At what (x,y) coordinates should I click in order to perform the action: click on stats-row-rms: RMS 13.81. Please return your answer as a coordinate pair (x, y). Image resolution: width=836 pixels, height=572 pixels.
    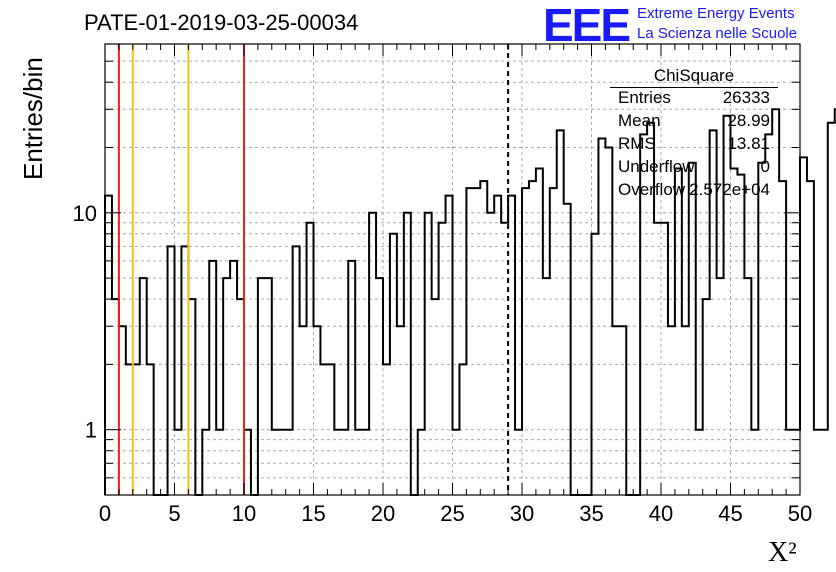
    Looking at the image, I should click on (694, 145).